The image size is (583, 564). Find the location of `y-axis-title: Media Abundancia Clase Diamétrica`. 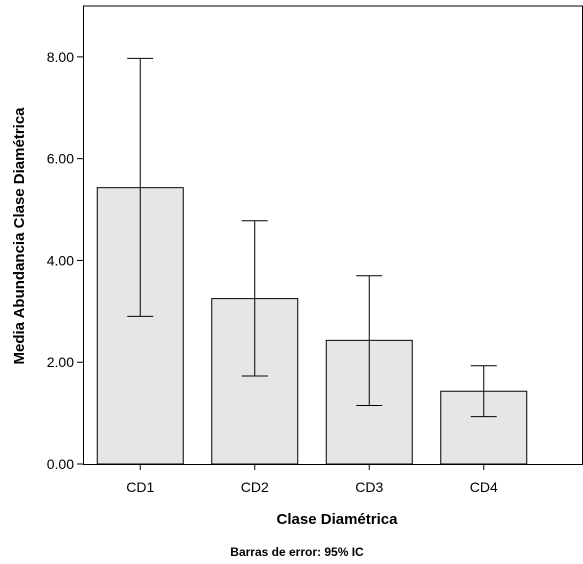

y-axis-title: Media Abundancia Clase Diamétrica is located at coordinates (19, 236).